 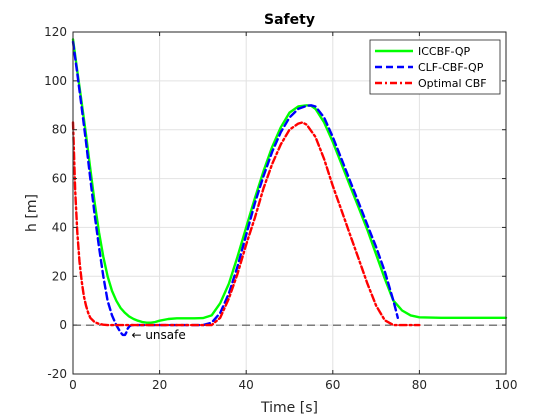 What do you see at coordinates (332, 385) in the screenshot?
I see `x-tick-label: 60` at bounding box center [332, 385].